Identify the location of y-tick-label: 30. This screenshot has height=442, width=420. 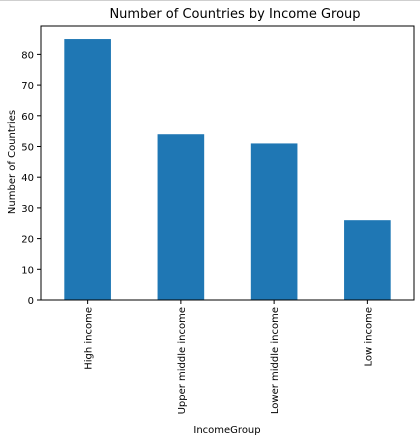
(27, 209).